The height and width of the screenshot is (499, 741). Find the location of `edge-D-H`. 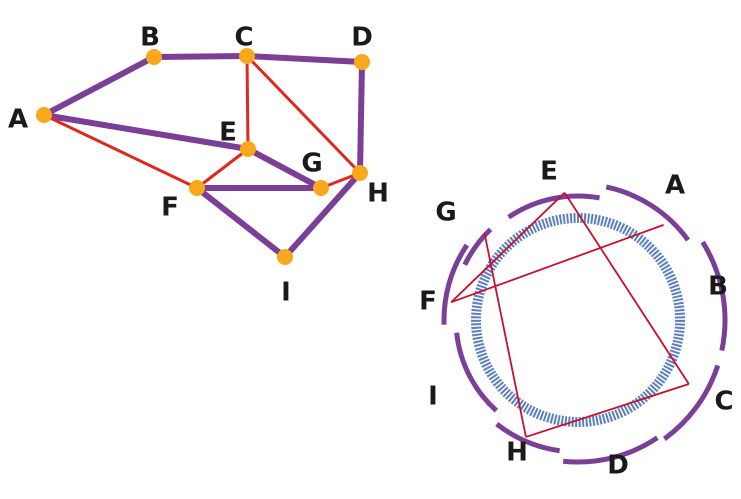

edge-D-H is located at coordinates (361, 117).